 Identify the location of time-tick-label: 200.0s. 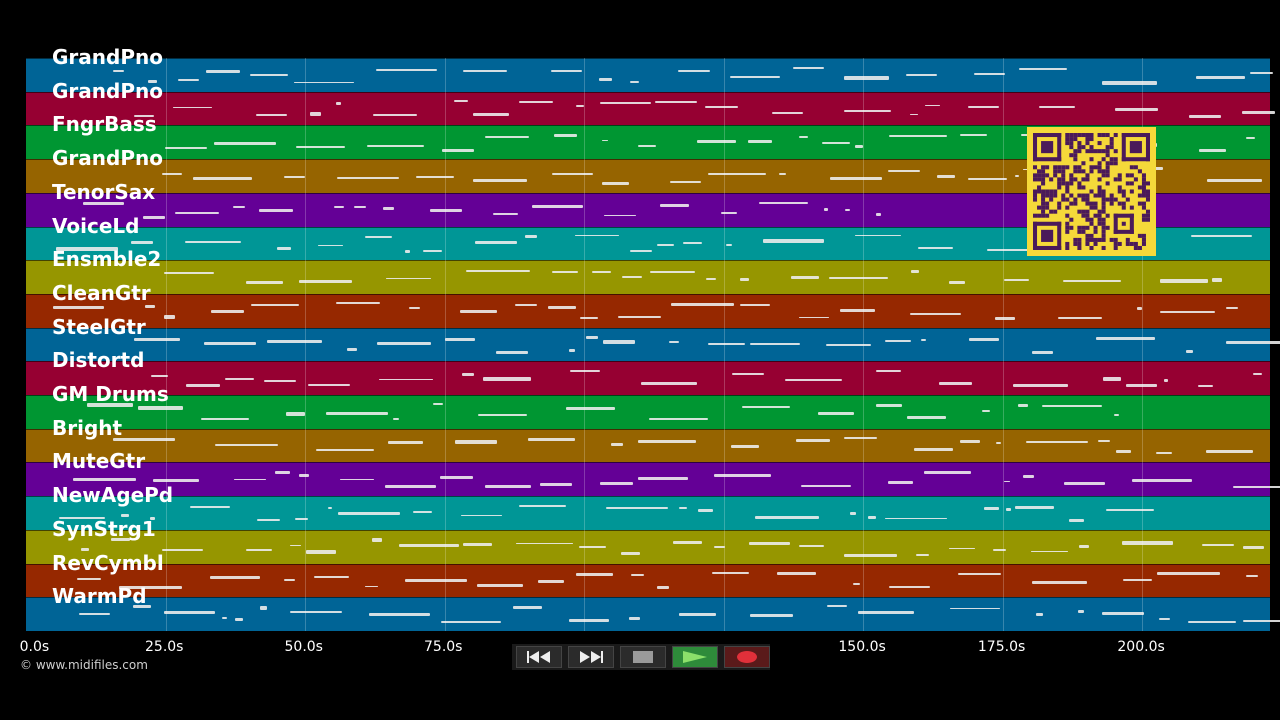
(1141, 647).